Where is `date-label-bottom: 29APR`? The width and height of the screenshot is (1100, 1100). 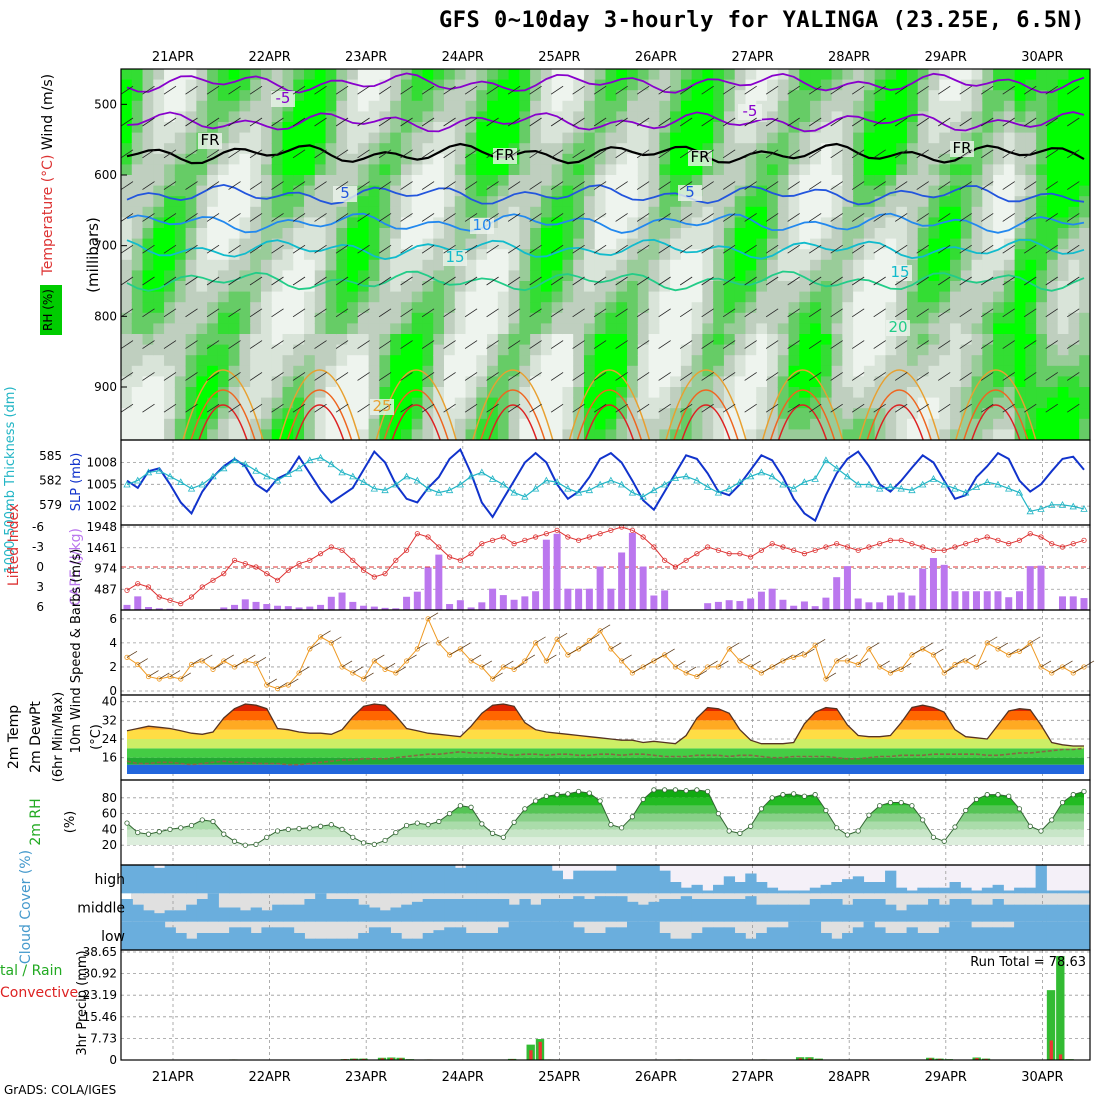 date-label-bottom: 29APR is located at coordinates (946, 1077).